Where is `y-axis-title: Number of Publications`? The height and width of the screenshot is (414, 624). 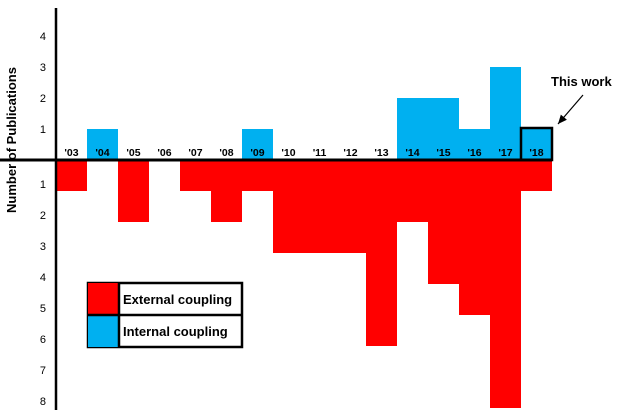 y-axis-title: Number of Publications is located at coordinates (11, 140).